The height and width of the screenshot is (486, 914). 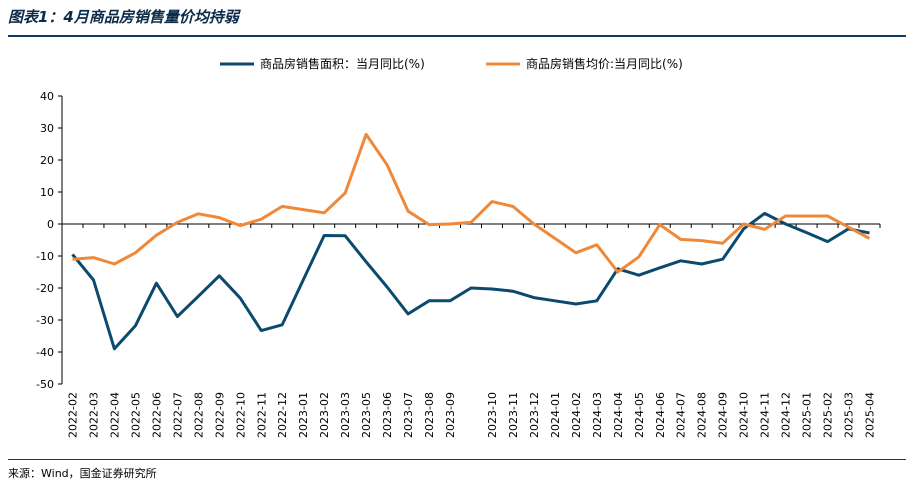 I want to click on x-tick-label: 2024-09, so click(x=723, y=415).